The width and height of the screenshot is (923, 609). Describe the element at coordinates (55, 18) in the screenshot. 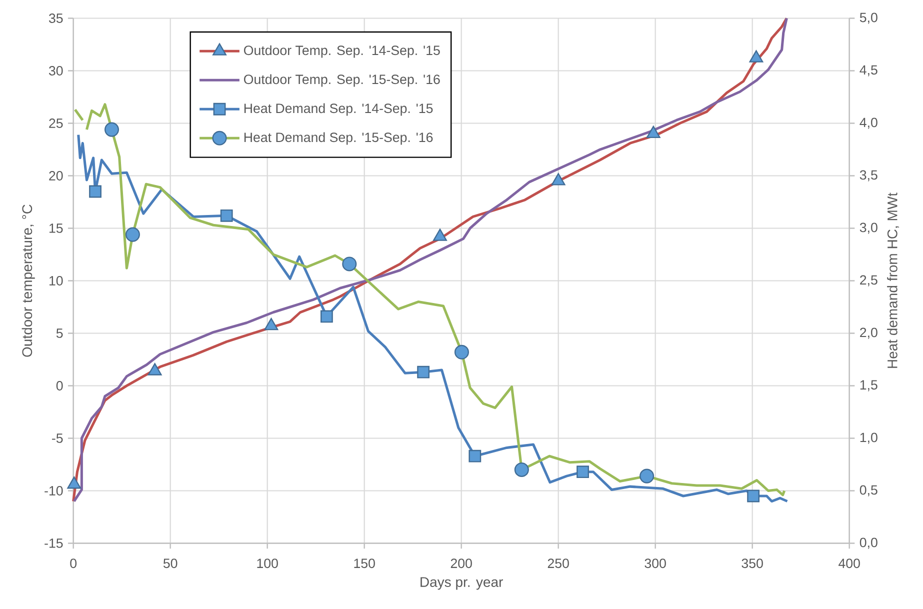

I see `y-tick-label: 35` at that location.